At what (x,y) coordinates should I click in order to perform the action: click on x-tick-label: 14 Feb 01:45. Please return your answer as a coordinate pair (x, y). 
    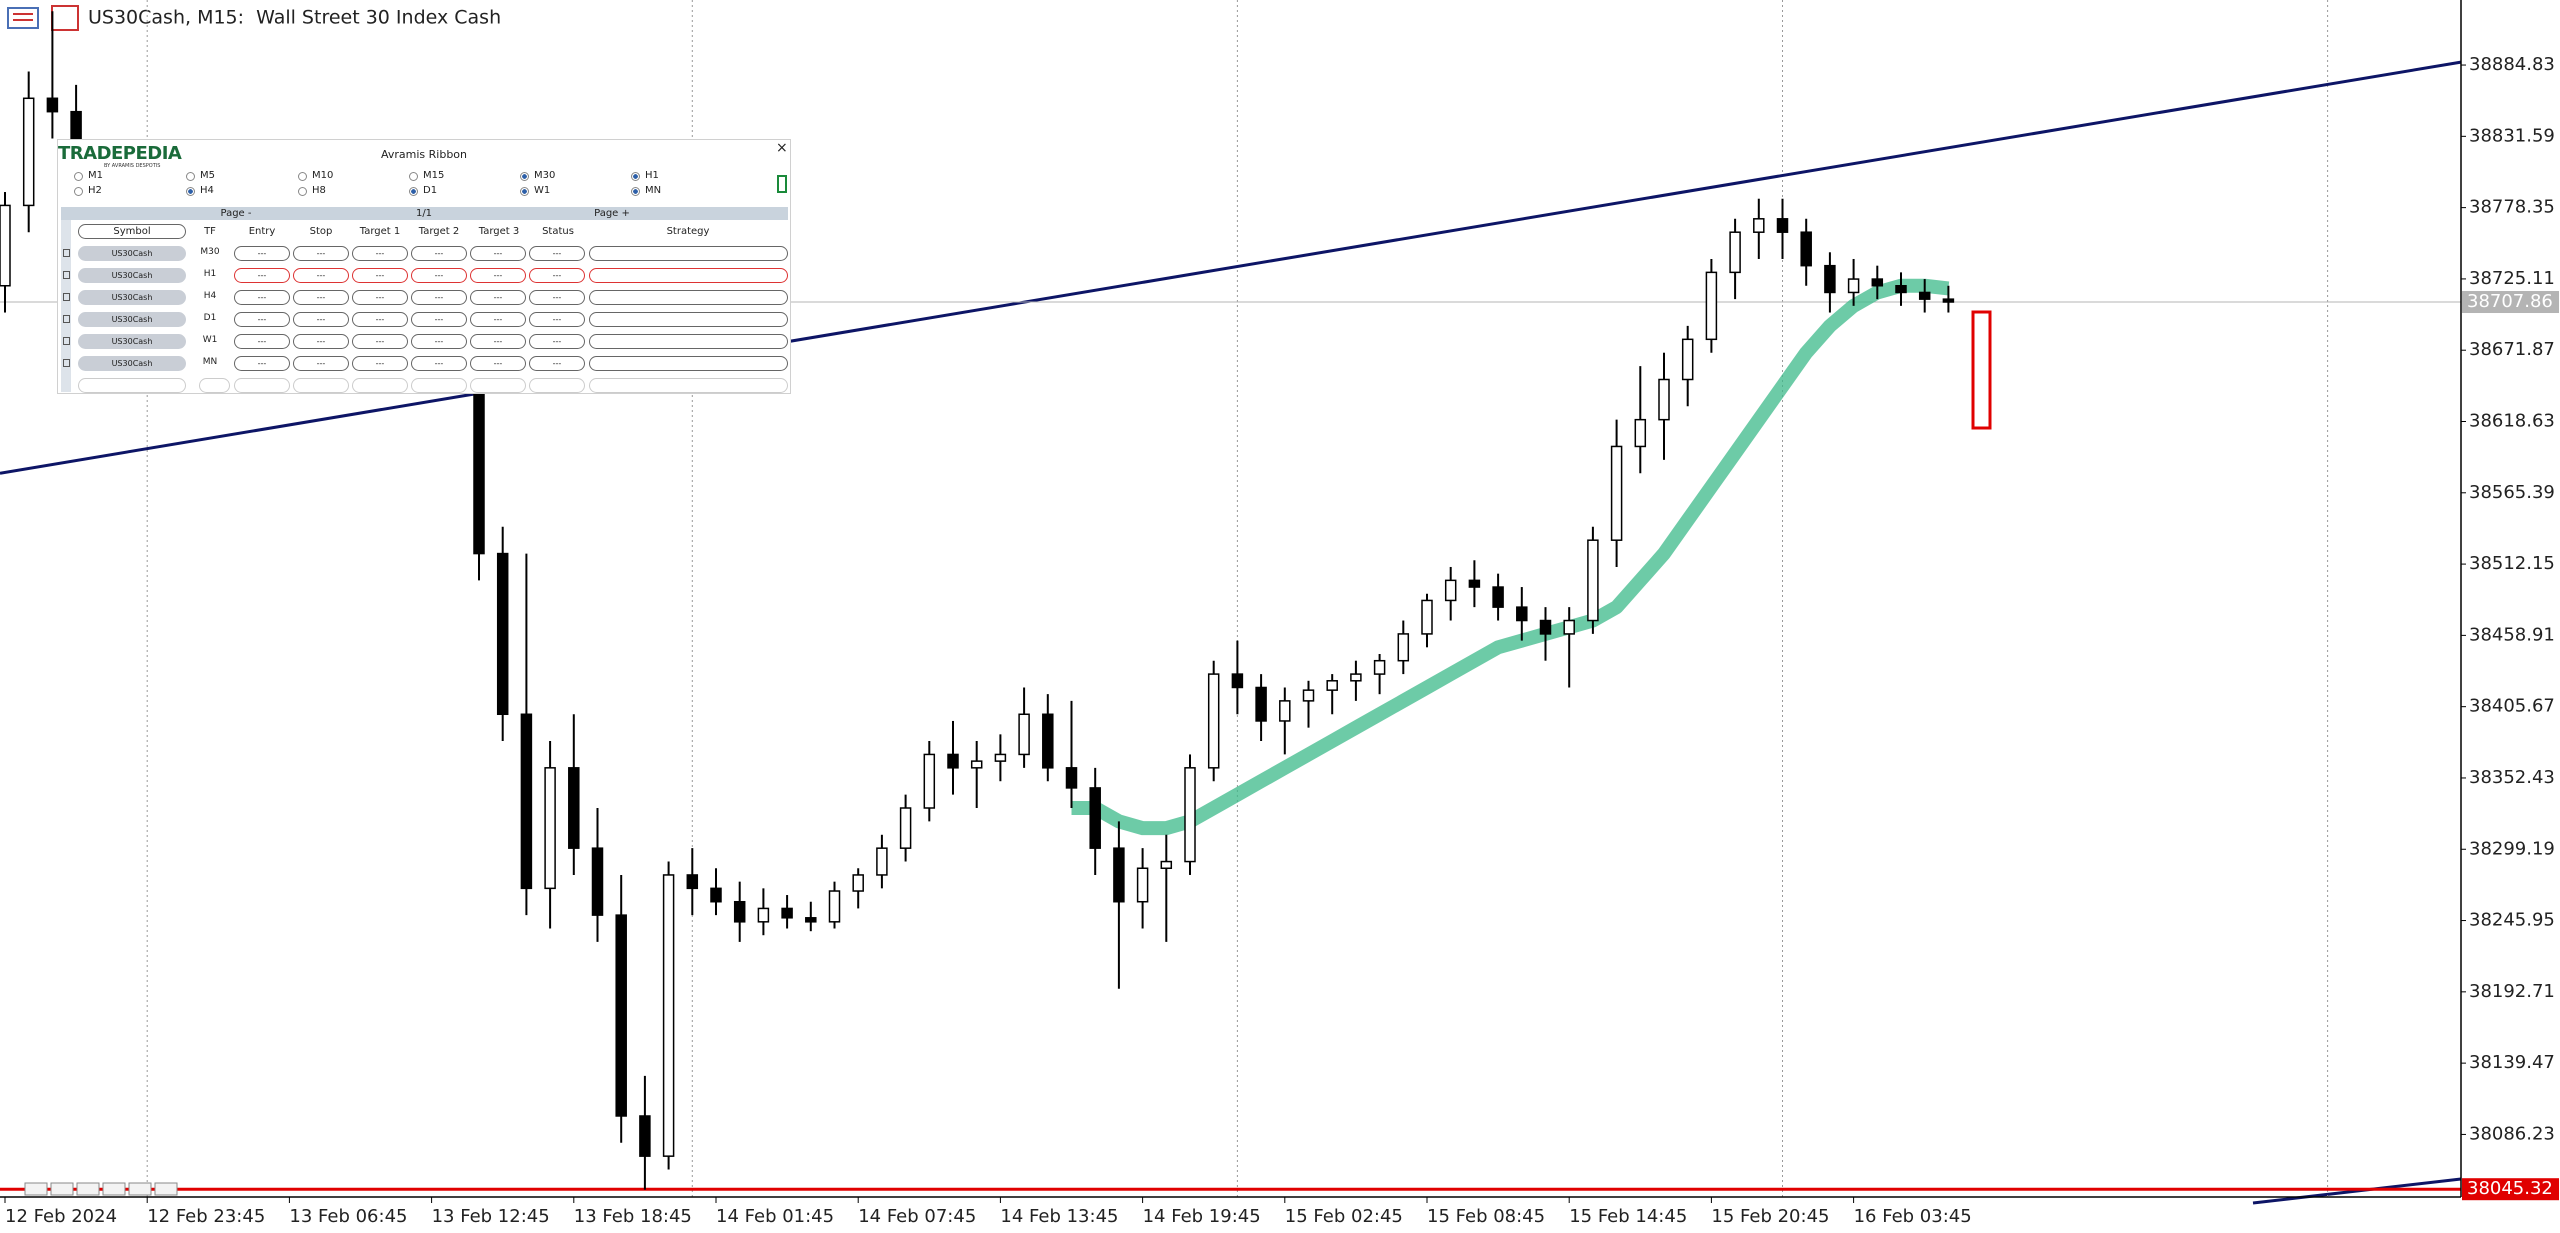
    Looking at the image, I should click on (775, 1216).